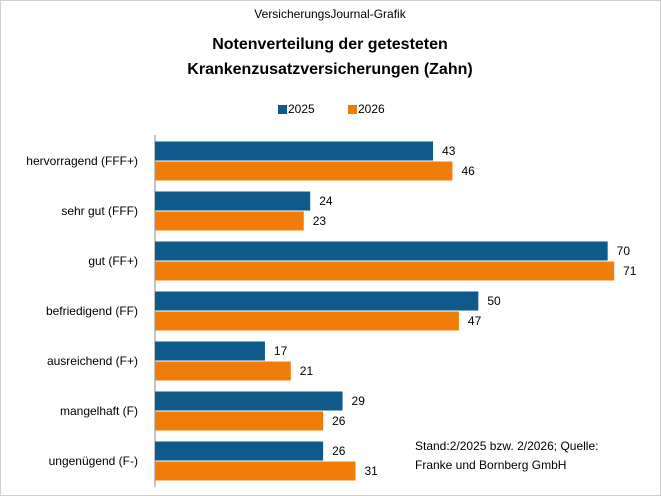 The image size is (661, 496). I want to click on y-tick-label: gut (FF+), so click(113, 261).